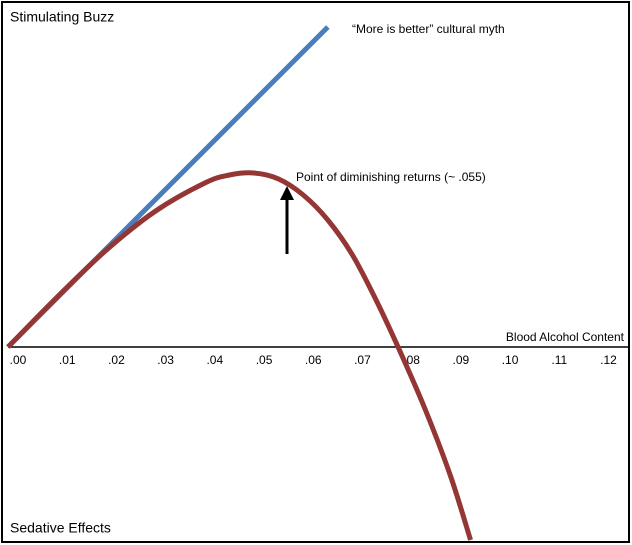  I want to click on x-tick-label: .01, so click(67, 360).